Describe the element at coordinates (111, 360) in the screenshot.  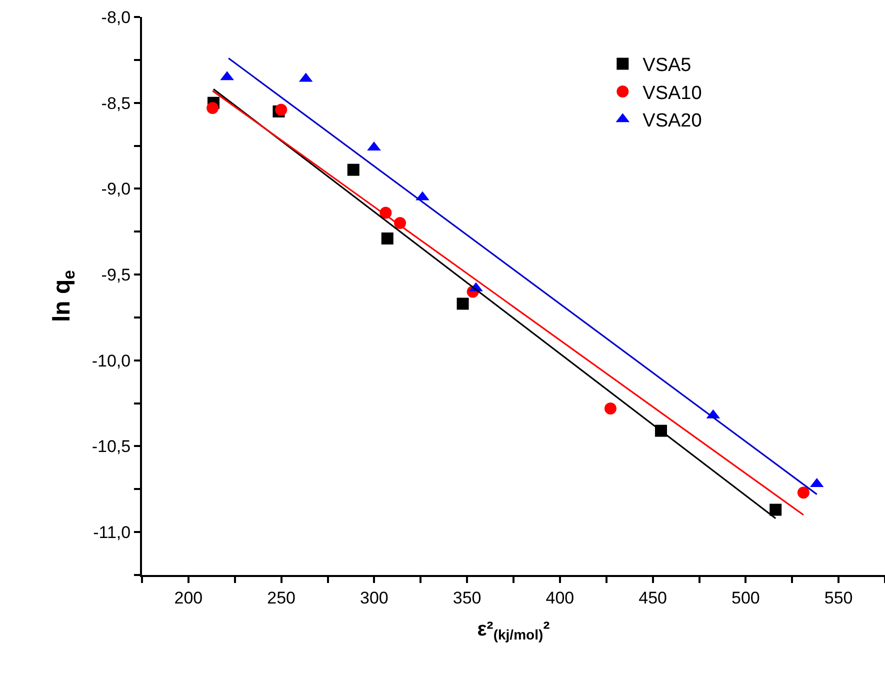
I see `y-tick-label: -10,0` at that location.